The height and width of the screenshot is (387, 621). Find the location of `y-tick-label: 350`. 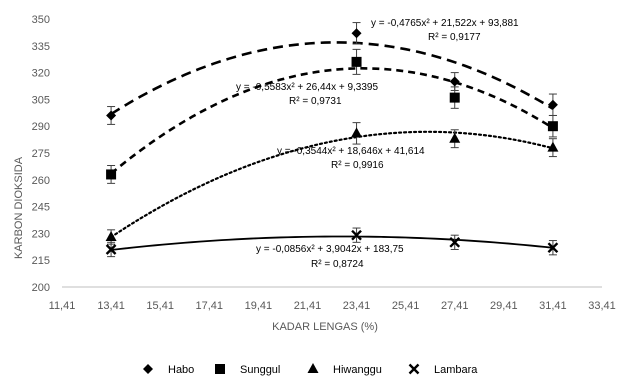

y-tick-label: 350 is located at coordinates (41, 20).